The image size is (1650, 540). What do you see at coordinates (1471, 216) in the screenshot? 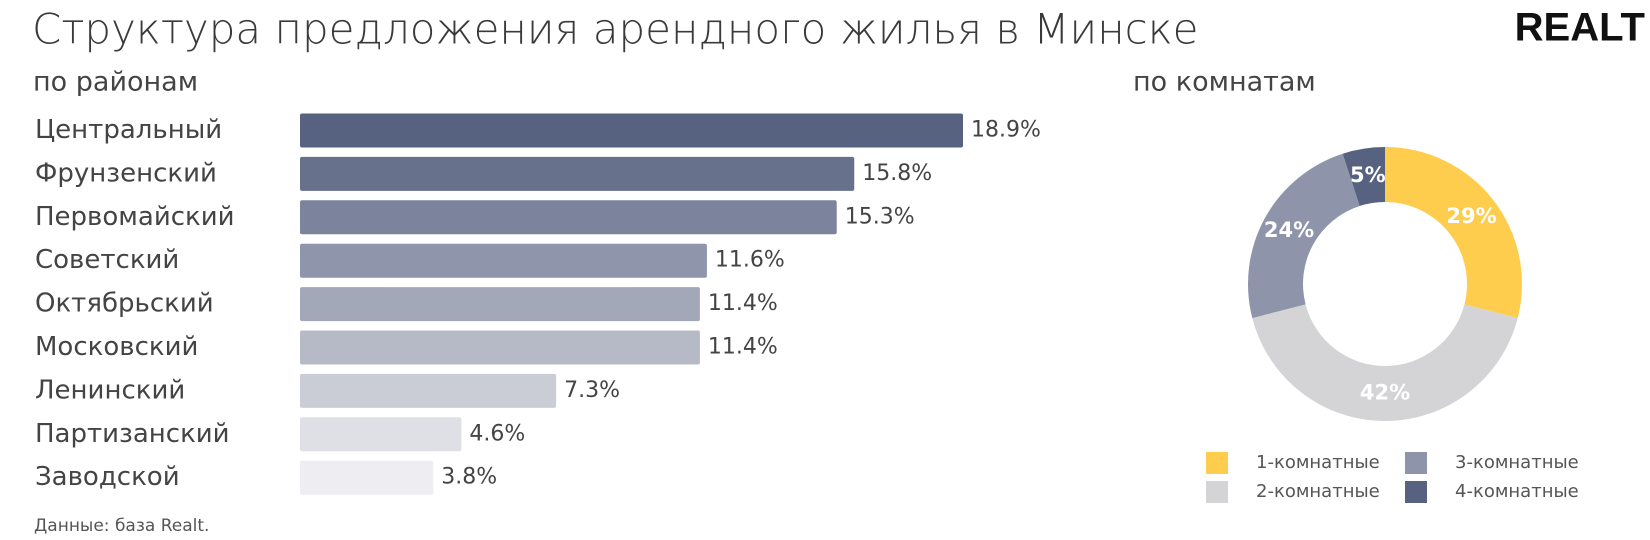
I see `slice-label: 29%` at bounding box center [1471, 216].